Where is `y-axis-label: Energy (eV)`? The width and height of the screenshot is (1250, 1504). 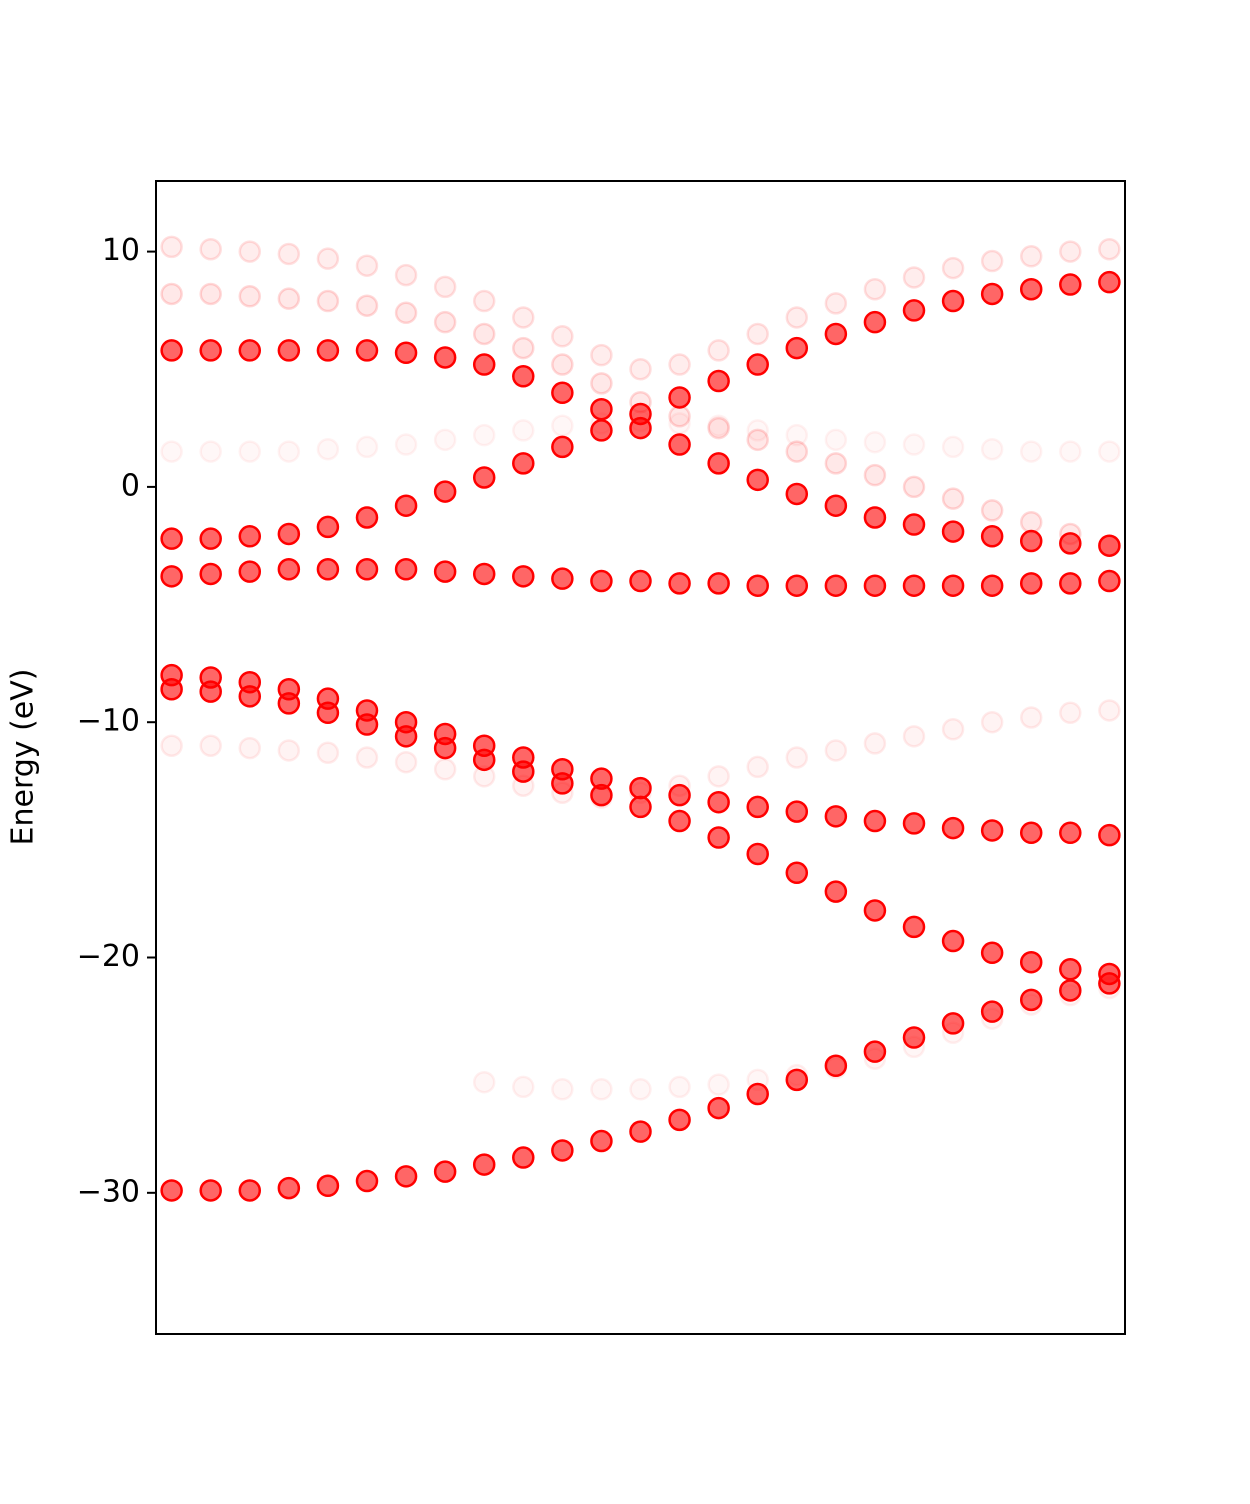
y-axis-label: Energy (eV) is located at coordinates (23, 757).